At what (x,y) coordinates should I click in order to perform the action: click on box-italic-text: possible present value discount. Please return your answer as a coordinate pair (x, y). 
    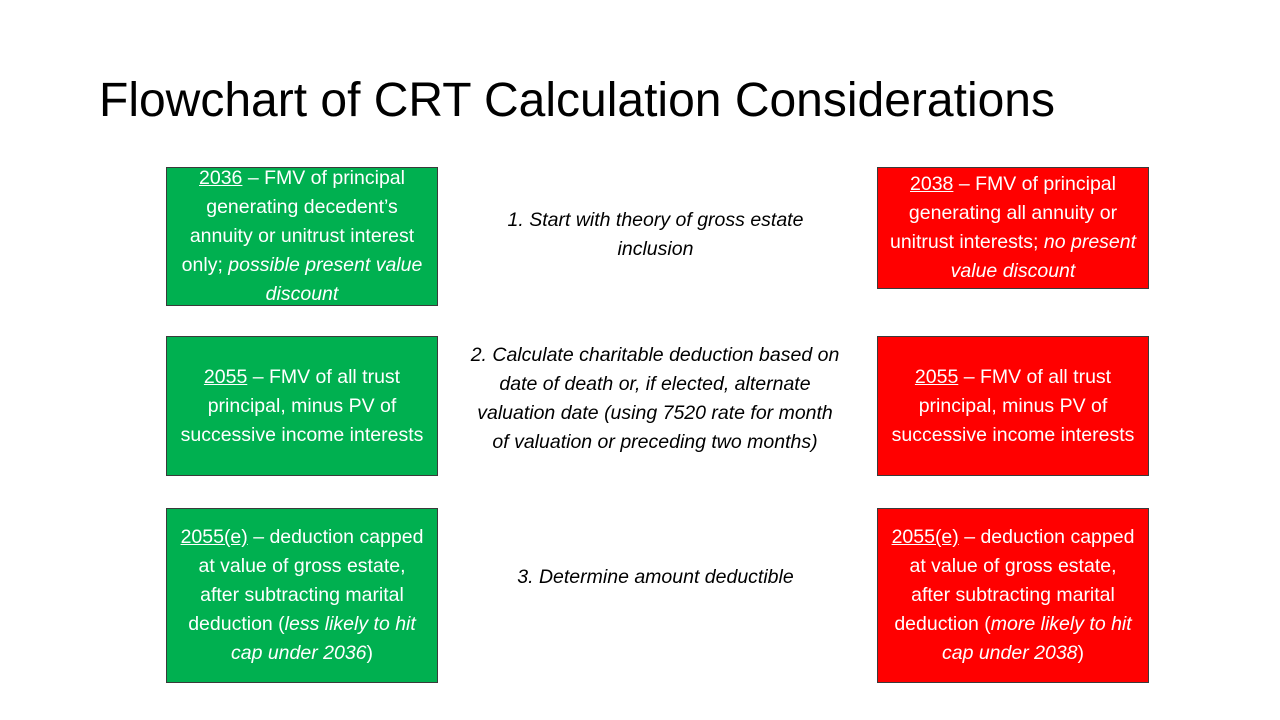
    Looking at the image, I should click on (325, 279).